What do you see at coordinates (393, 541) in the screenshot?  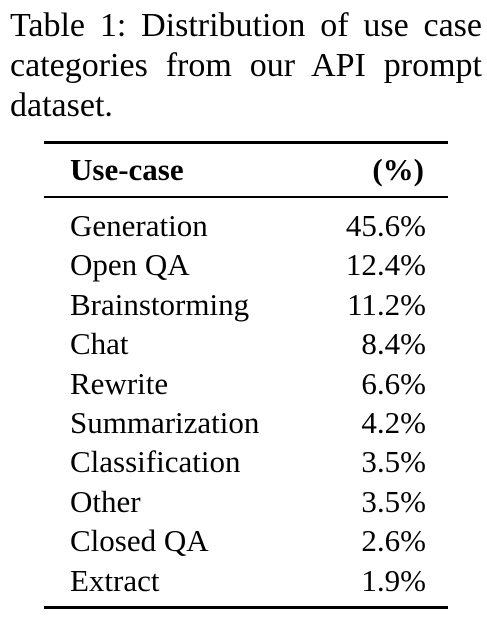 I see `row-percent: 2.6%` at bounding box center [393, 541].